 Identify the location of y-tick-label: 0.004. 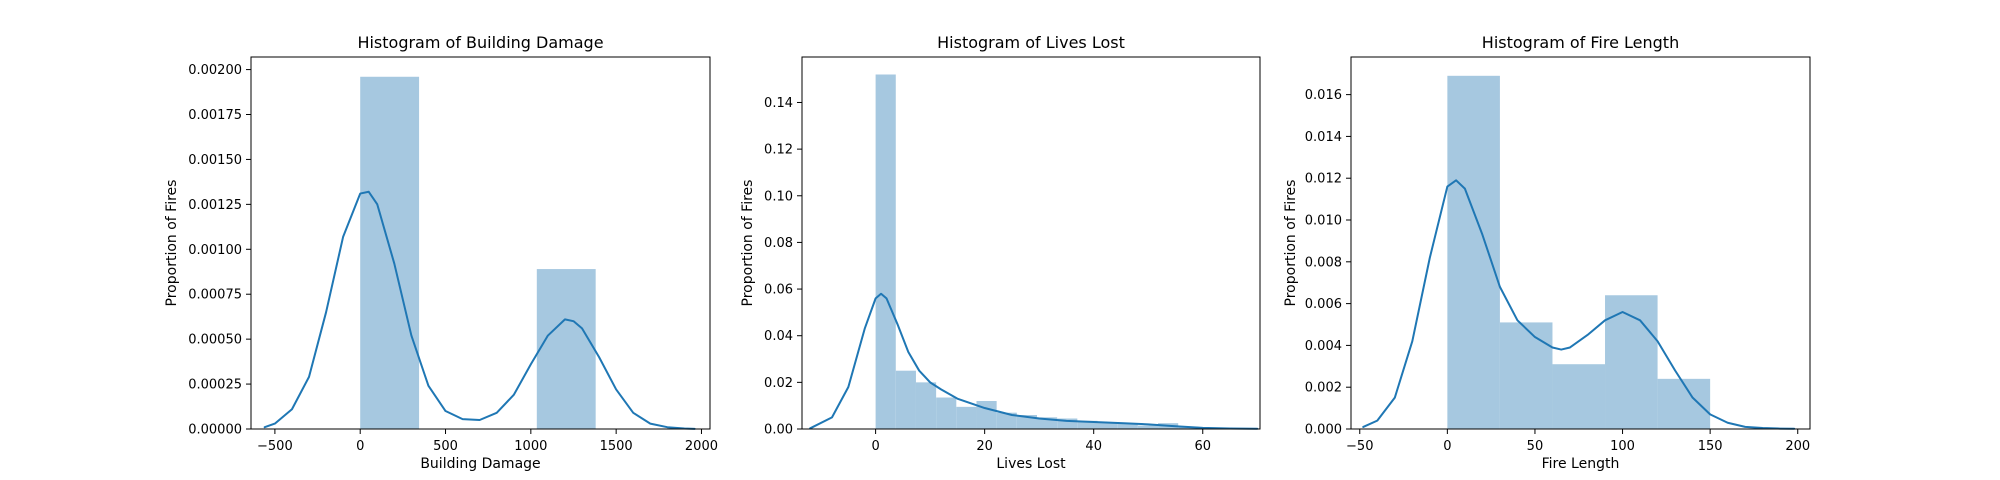
(1323, 346).